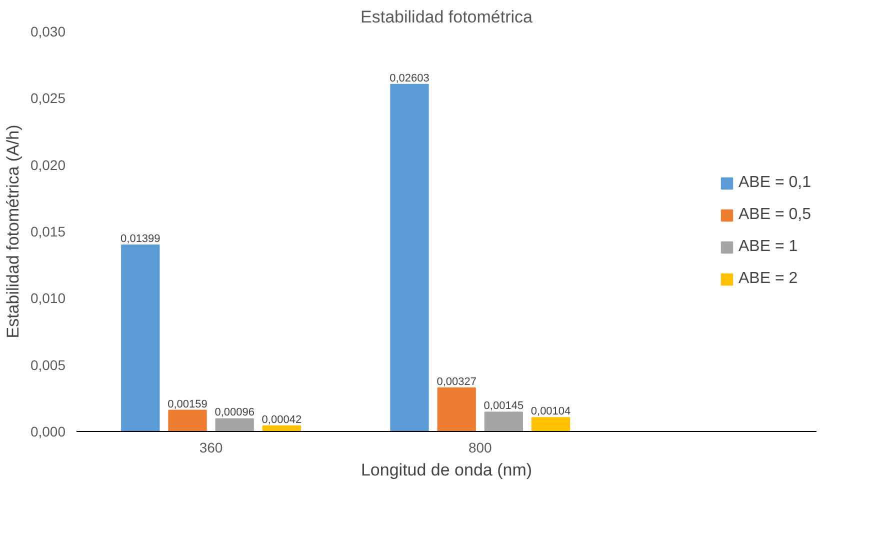  I want to click on data-label: 0,00159, so click(188, 404).